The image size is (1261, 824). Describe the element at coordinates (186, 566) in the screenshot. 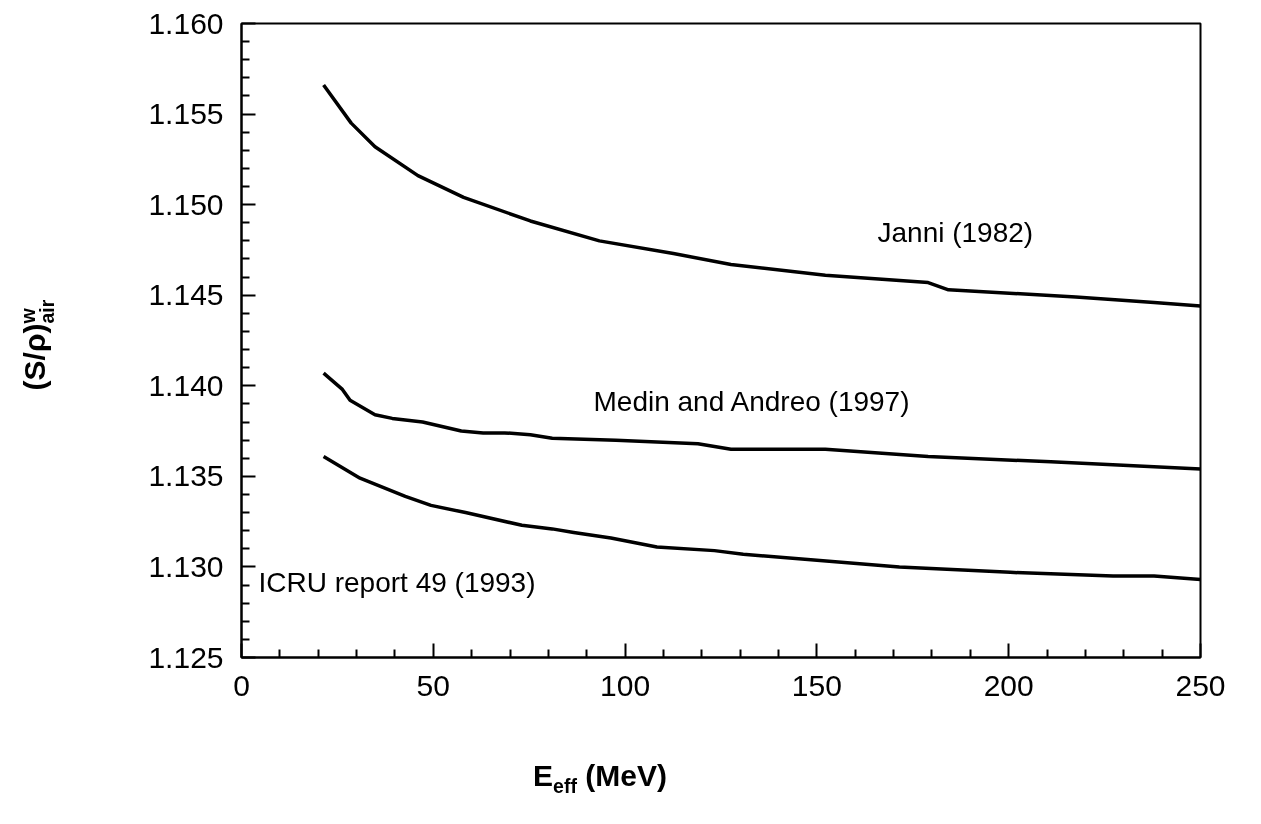

I see `y-tick-label: 1.130` at that location.